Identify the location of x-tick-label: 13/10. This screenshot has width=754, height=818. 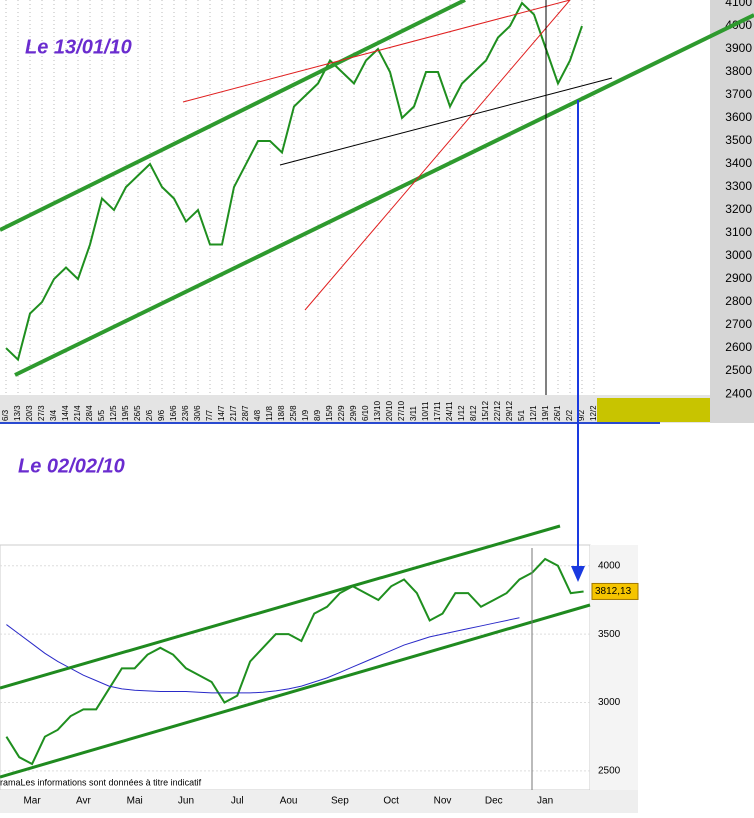
(377, 410).